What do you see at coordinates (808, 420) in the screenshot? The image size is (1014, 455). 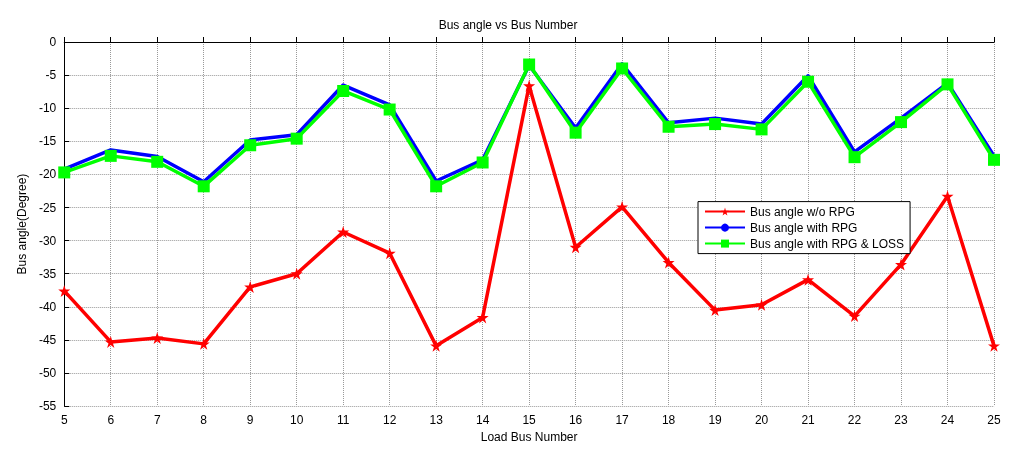 I see `x-tick-label: 21` at bounding box center [808, 420].